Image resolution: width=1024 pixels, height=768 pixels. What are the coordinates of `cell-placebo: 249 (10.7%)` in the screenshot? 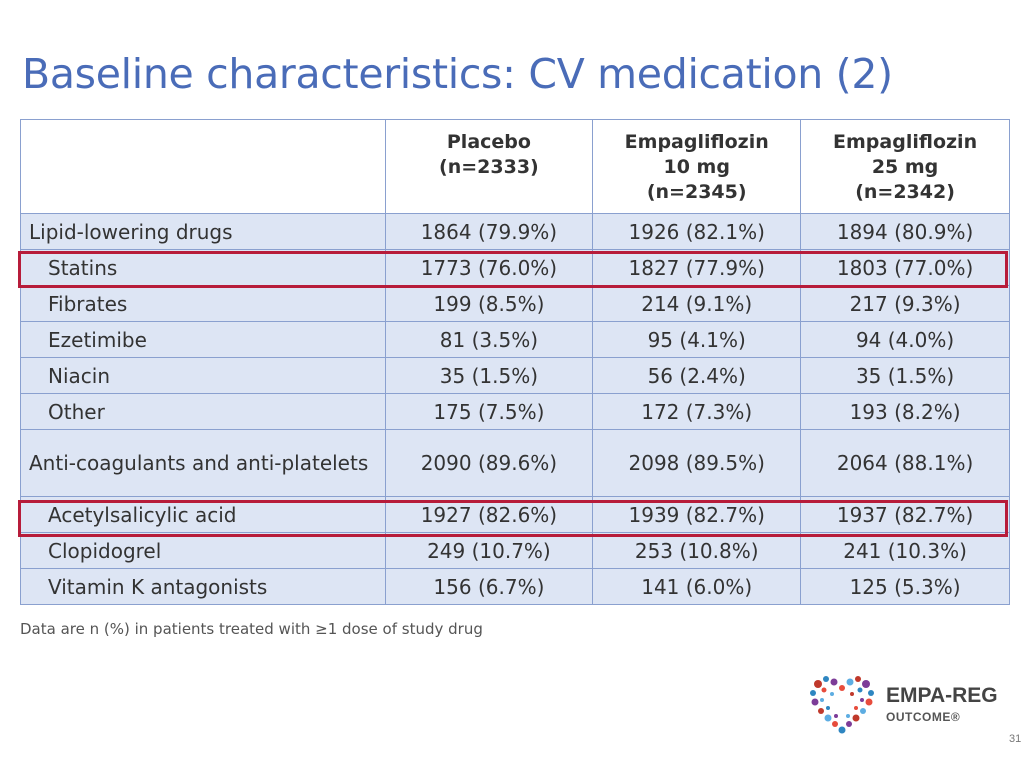 It's located at (489, 550).